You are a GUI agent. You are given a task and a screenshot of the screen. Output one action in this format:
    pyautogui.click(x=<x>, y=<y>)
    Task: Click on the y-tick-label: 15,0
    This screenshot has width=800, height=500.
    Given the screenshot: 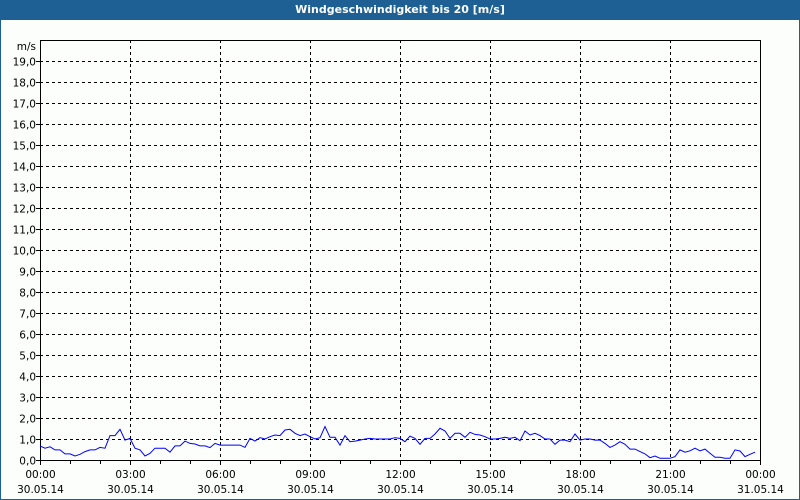 What is the action you would take?
    pyautogui.click(x=24, y=147)
    